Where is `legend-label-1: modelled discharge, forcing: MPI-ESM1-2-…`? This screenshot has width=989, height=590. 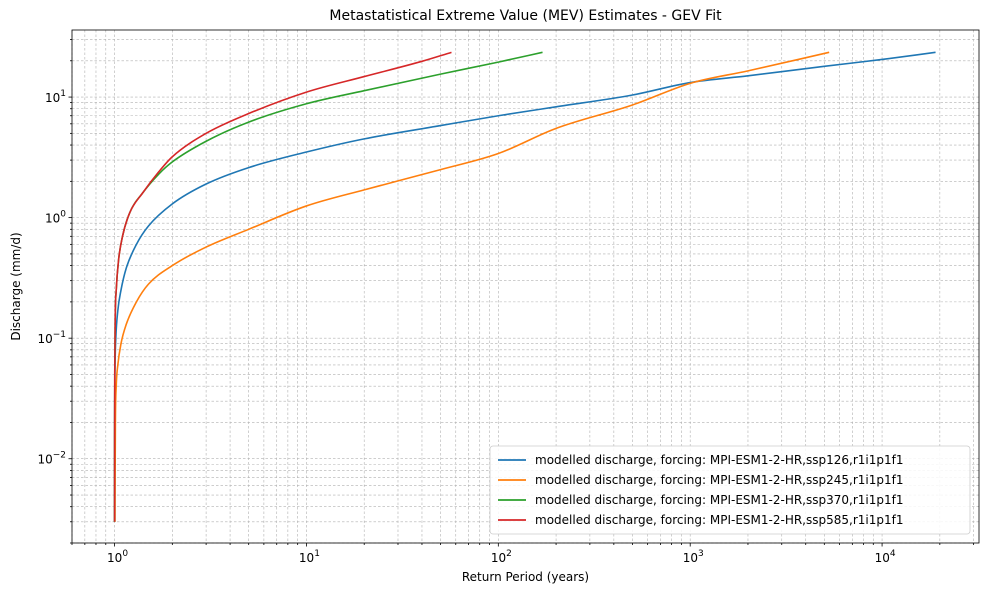
legend-label-1: modelled discharge, forcing: MPI-ESM1-2-… is located at coordinates (719, 460).